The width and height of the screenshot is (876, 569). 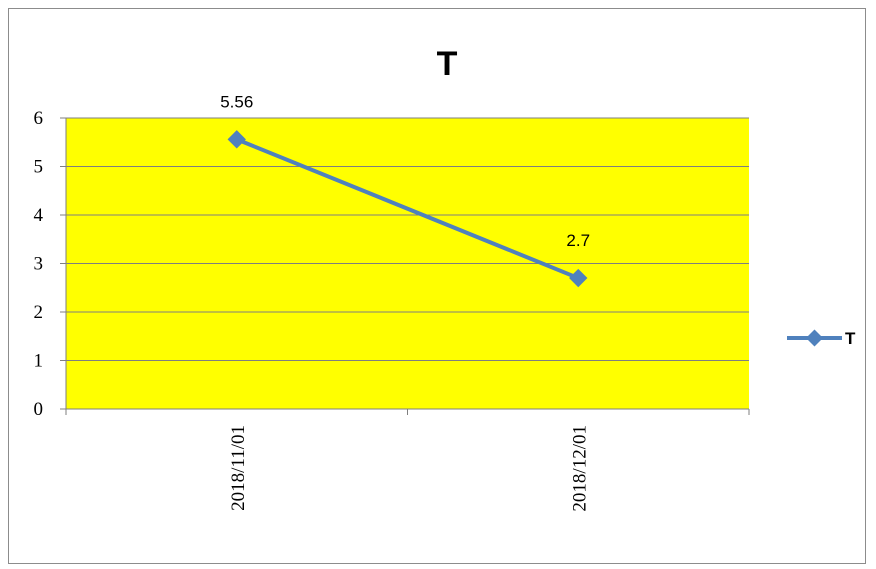 What do you see at coordinates (579, 468) in the screenshot?
I see `x-tick-label: 2018/12/01` at bounding box center [579, 468].